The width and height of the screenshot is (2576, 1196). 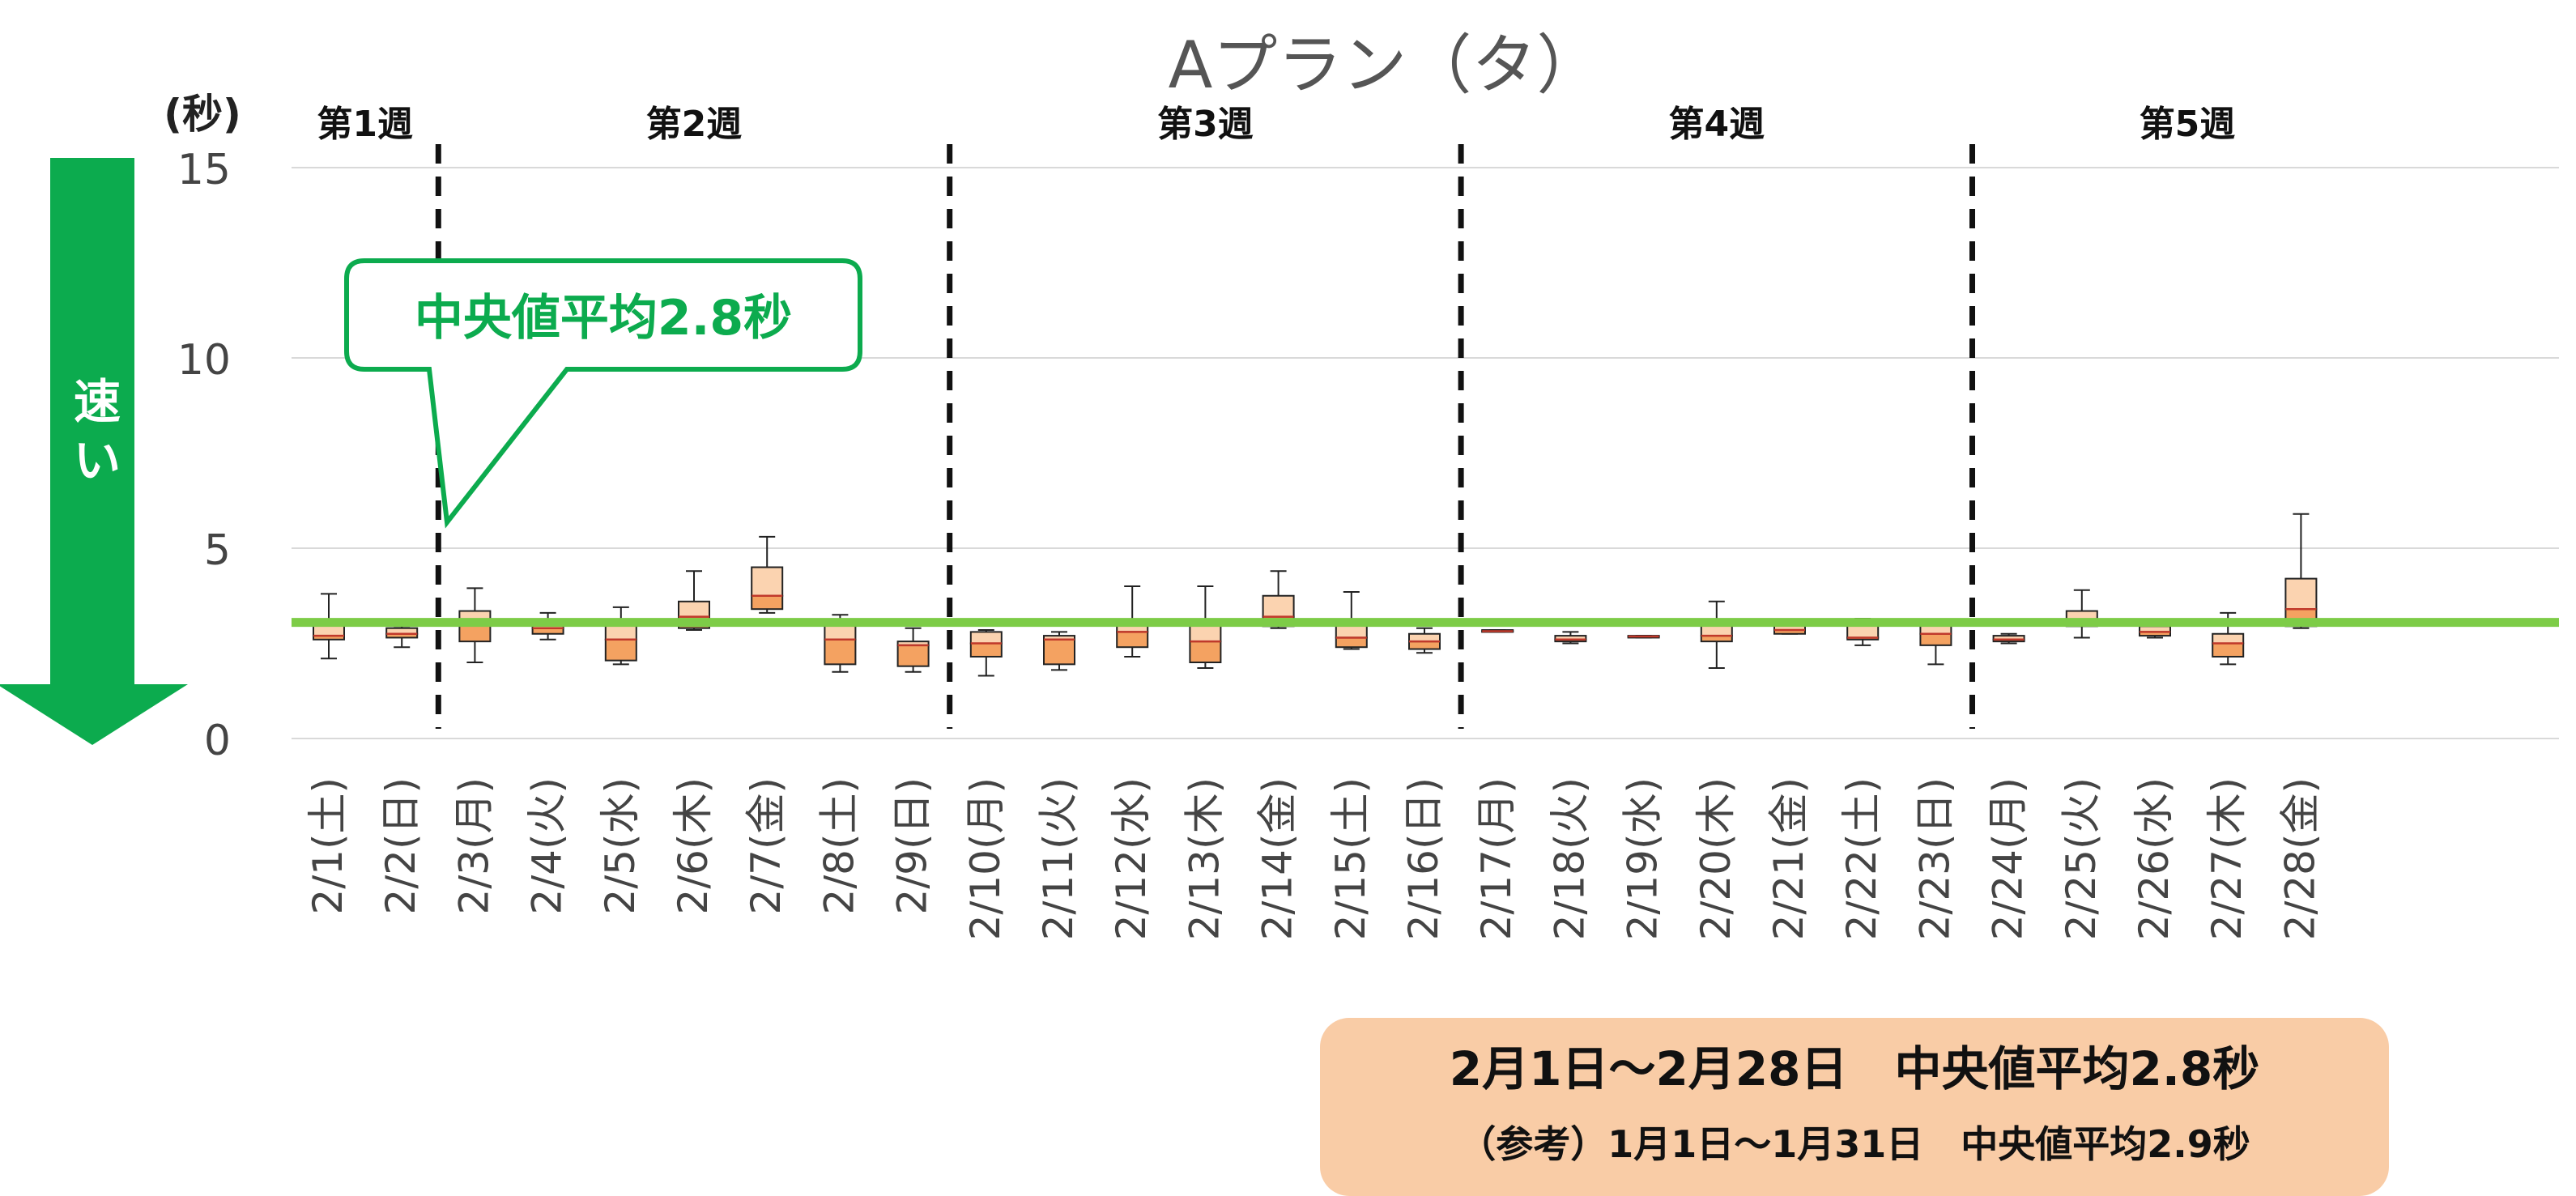 I want to click on speed-arrow-icon, so click(x=94, y=451).